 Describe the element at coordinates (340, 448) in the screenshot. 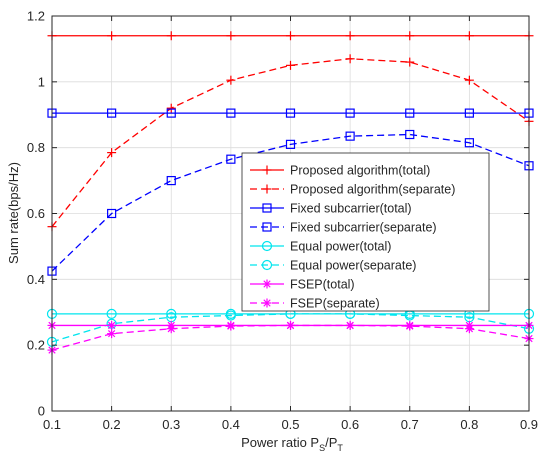

I see `x-axis-label-sub-t: T` at that location.